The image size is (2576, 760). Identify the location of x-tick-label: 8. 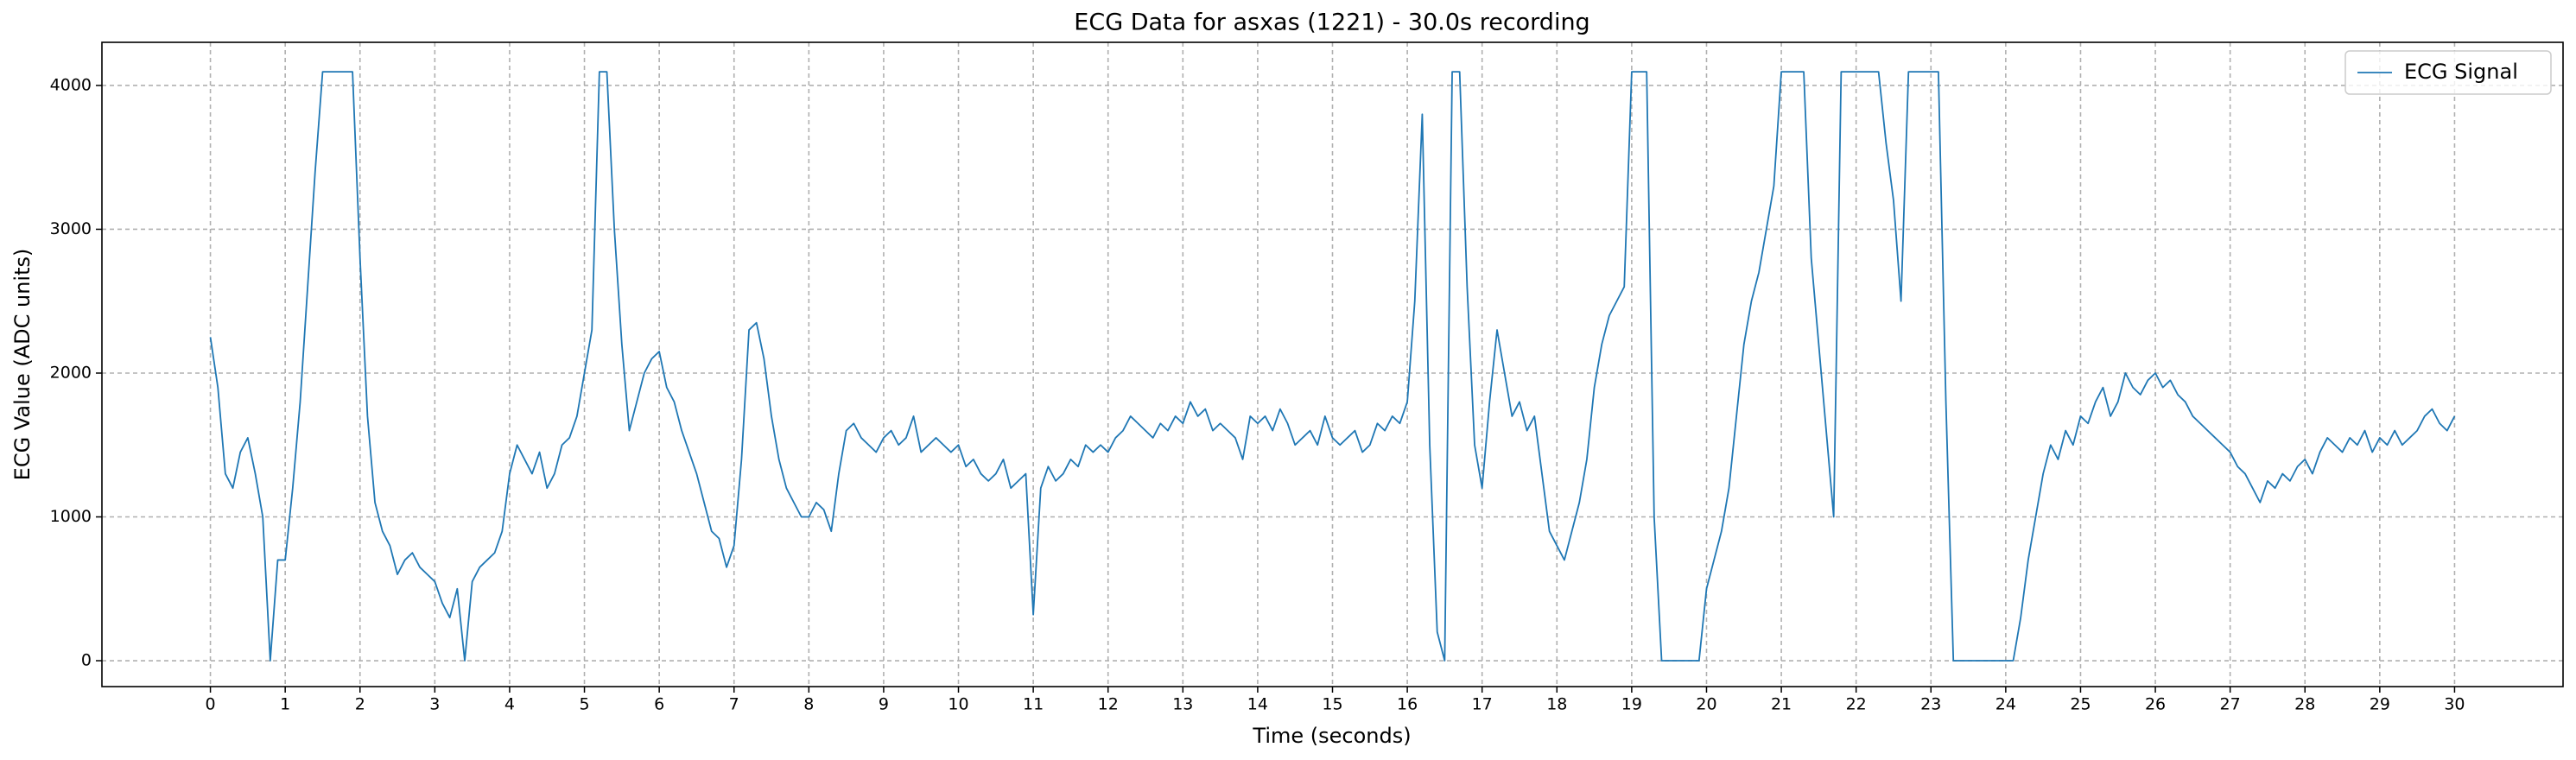
(808, 705).